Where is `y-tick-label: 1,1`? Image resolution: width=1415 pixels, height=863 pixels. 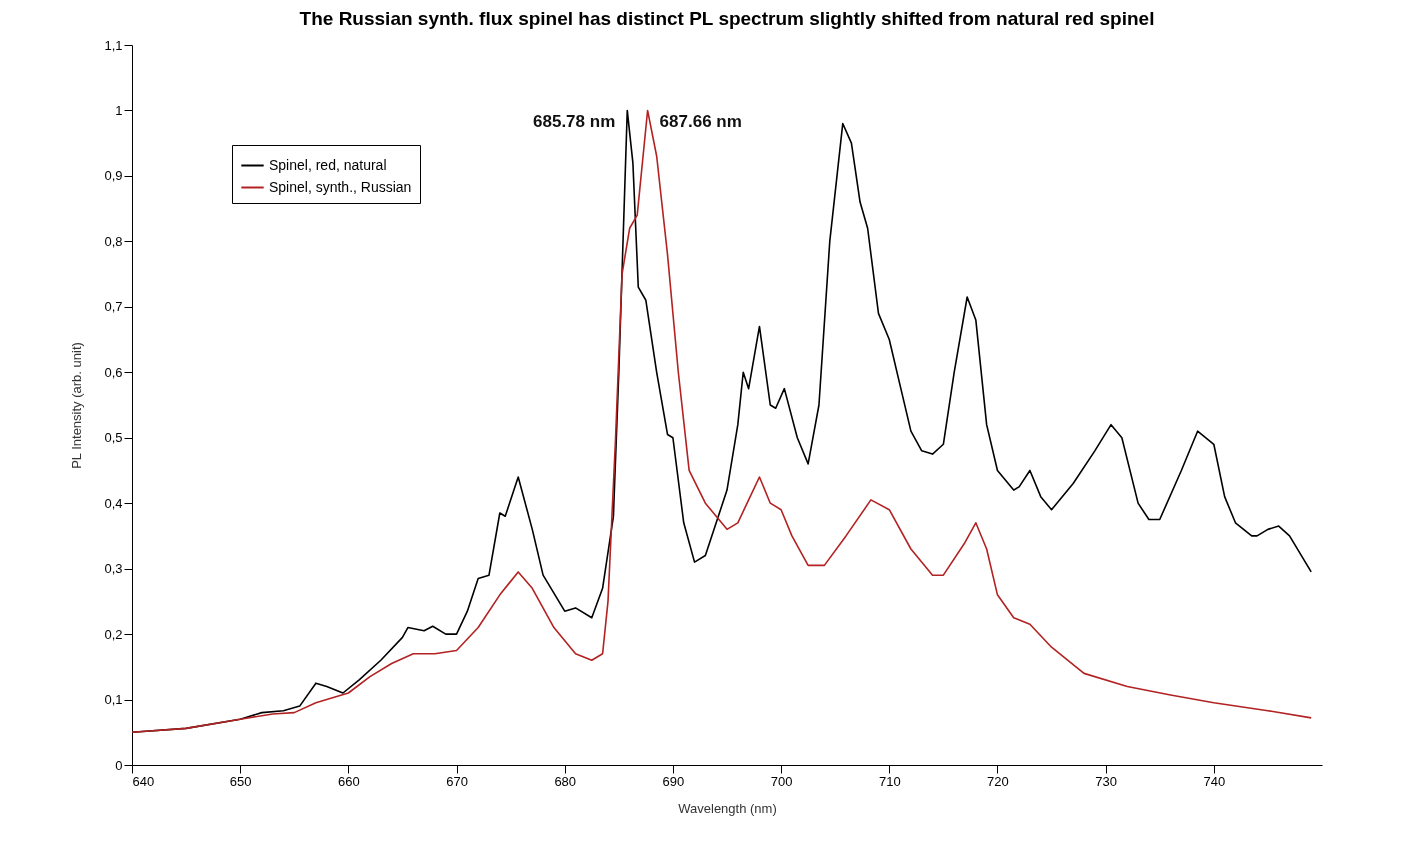 y-tick-label: 1,1 is located at coordinates (113, 45).